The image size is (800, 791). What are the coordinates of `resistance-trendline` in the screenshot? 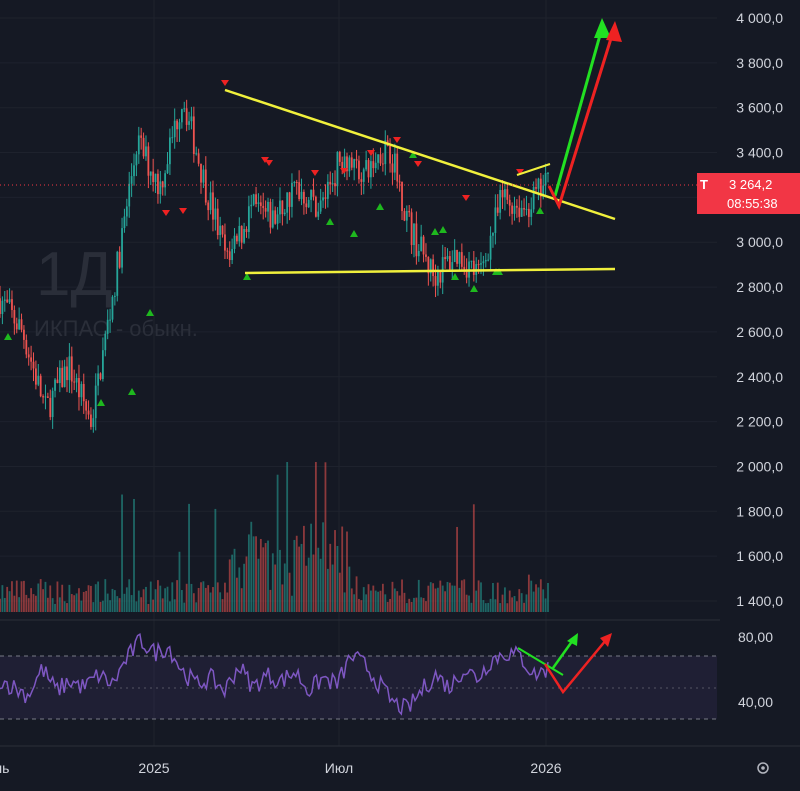 It's located at (420, 154).